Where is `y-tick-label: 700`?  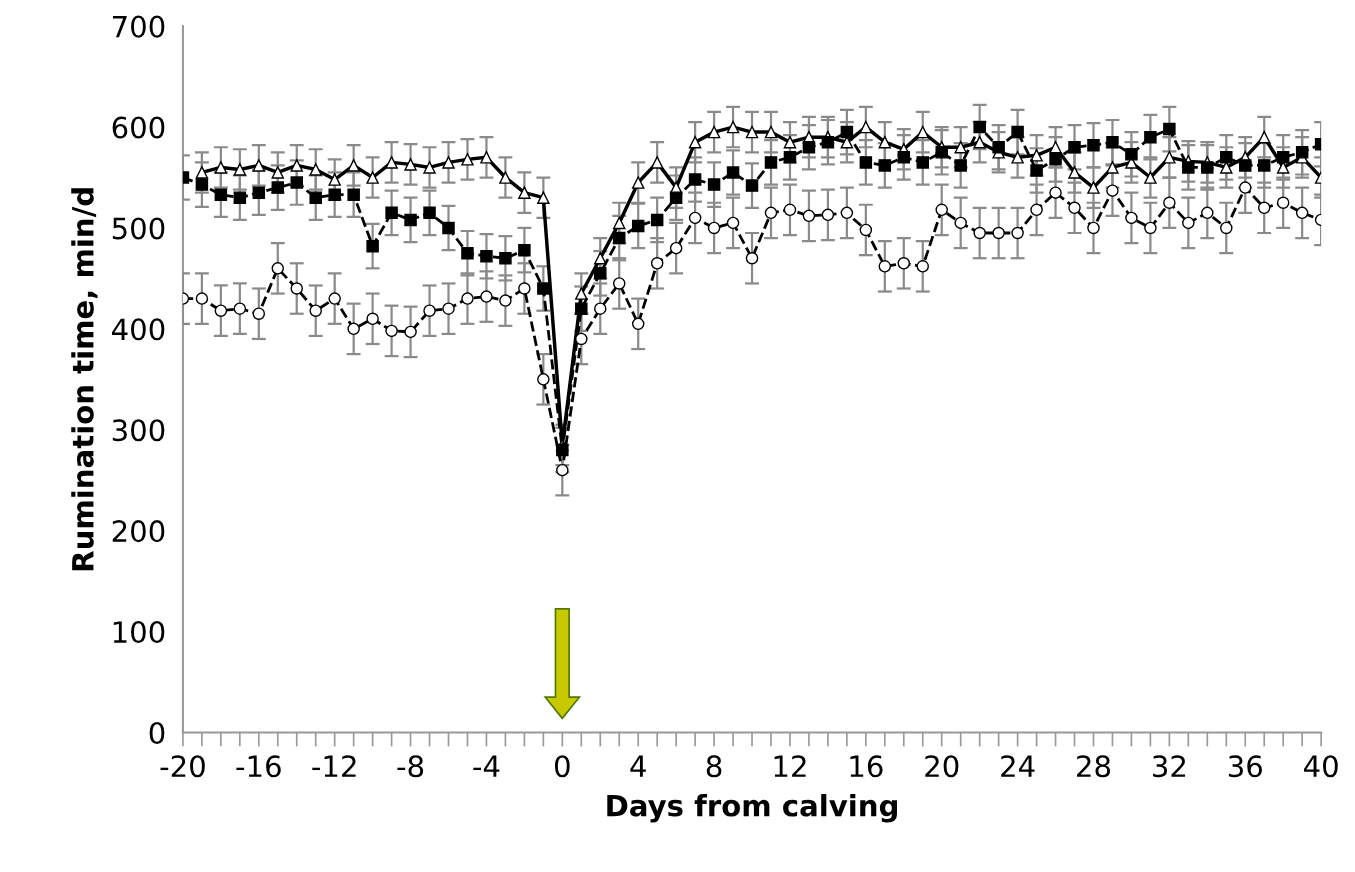 y-tick-label: 700 is located at coordinates (138, 26).